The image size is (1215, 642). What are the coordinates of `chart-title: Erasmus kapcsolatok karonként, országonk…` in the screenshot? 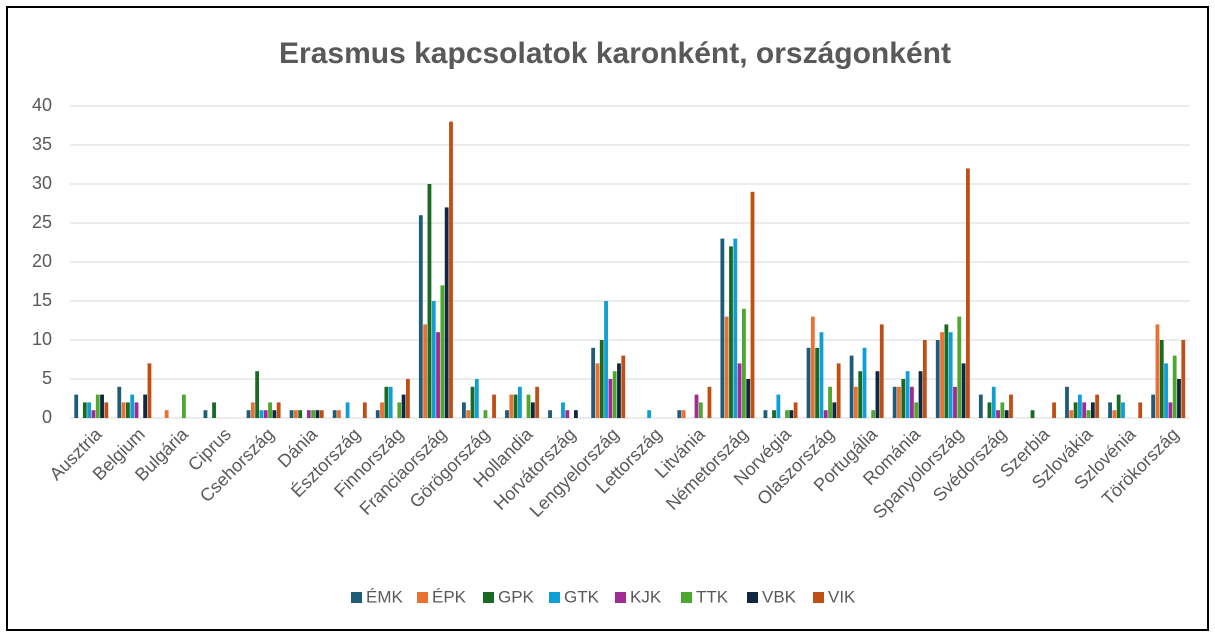 It's located at (615, 53).